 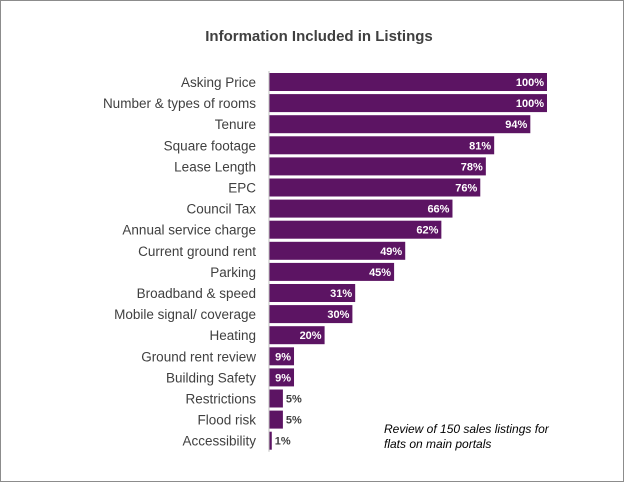 What do you see at coordinates (427, 231) in the screenshot?
I see `value-label: 62%` at bounding box center [427, 231].